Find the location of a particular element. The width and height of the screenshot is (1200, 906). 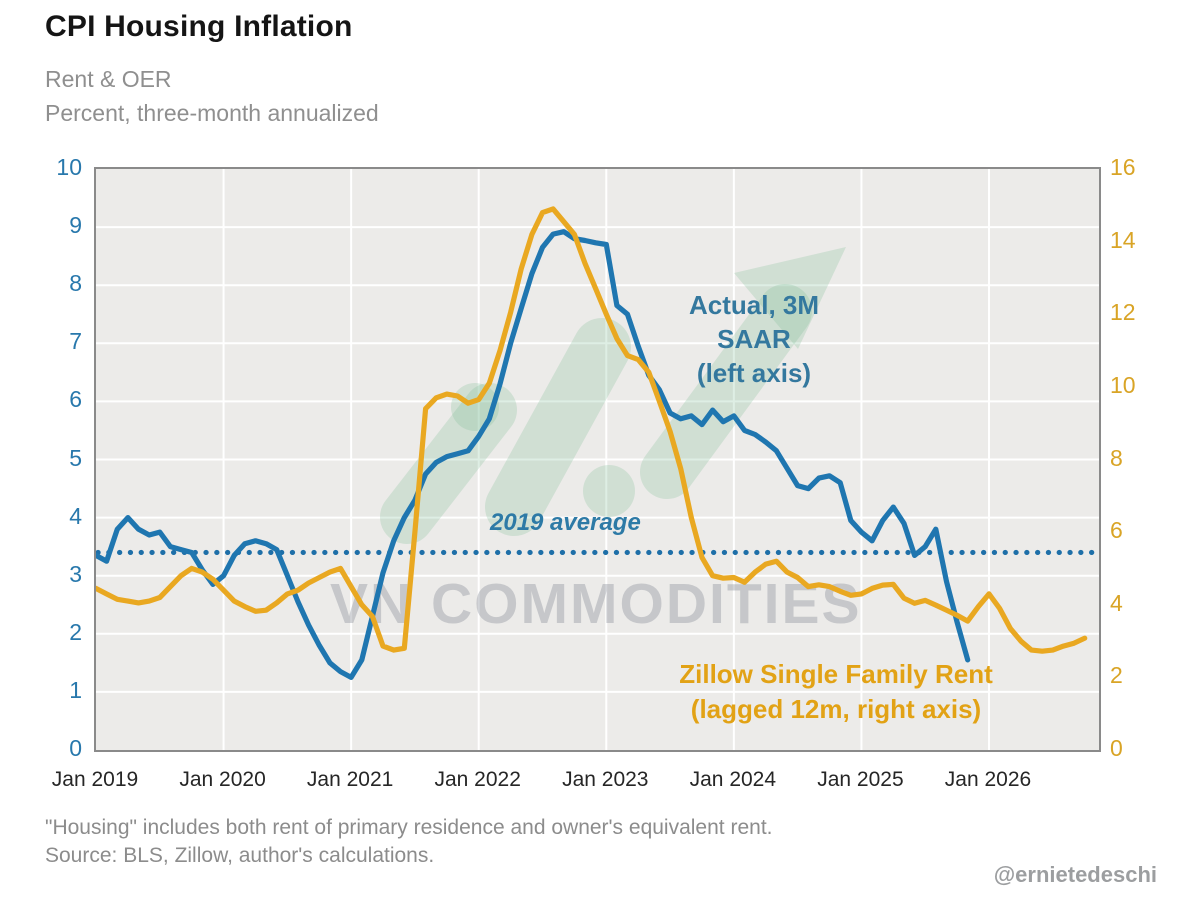

left-axis-tick-7: 7 is located at coordinates (75, 341).